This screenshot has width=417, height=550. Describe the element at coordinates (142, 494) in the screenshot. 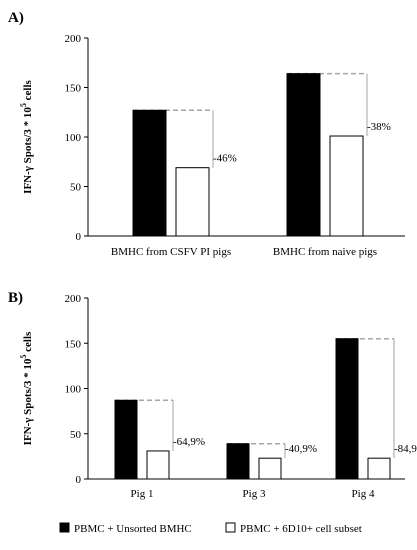

I see `x-category-label: Pig 1` at that location.